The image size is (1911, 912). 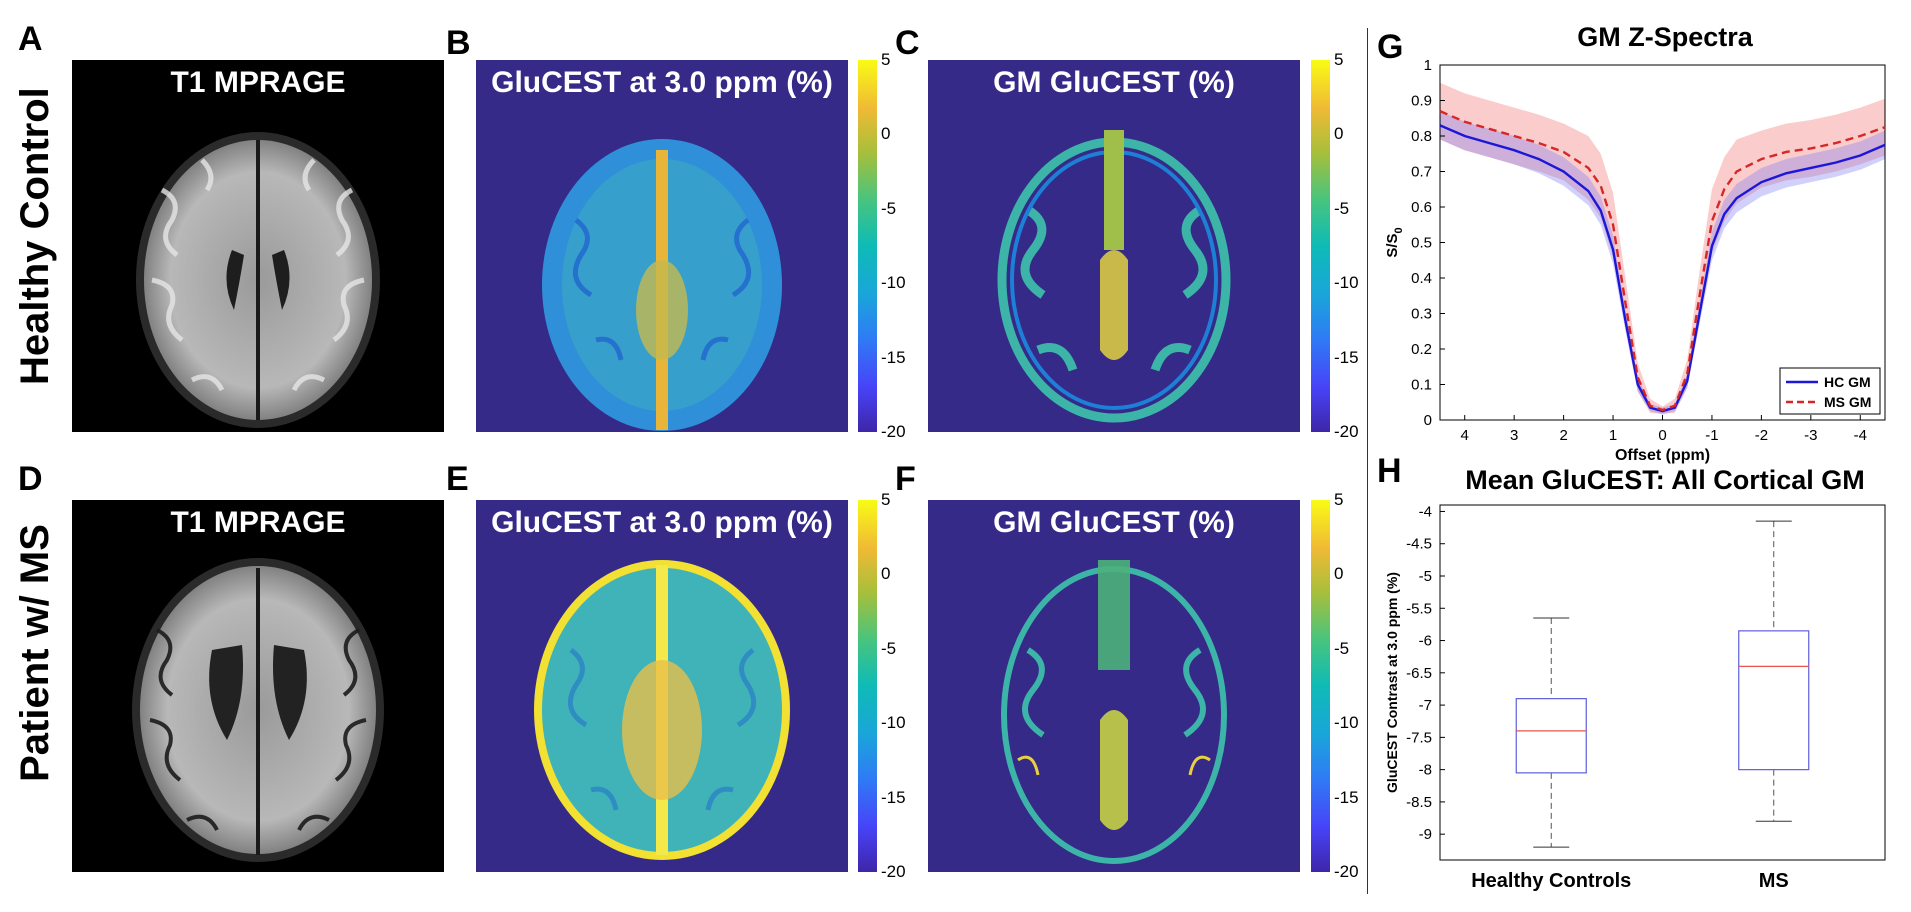 I want to click on y-tick-label: 0.7, so click(x=1421, y=172).